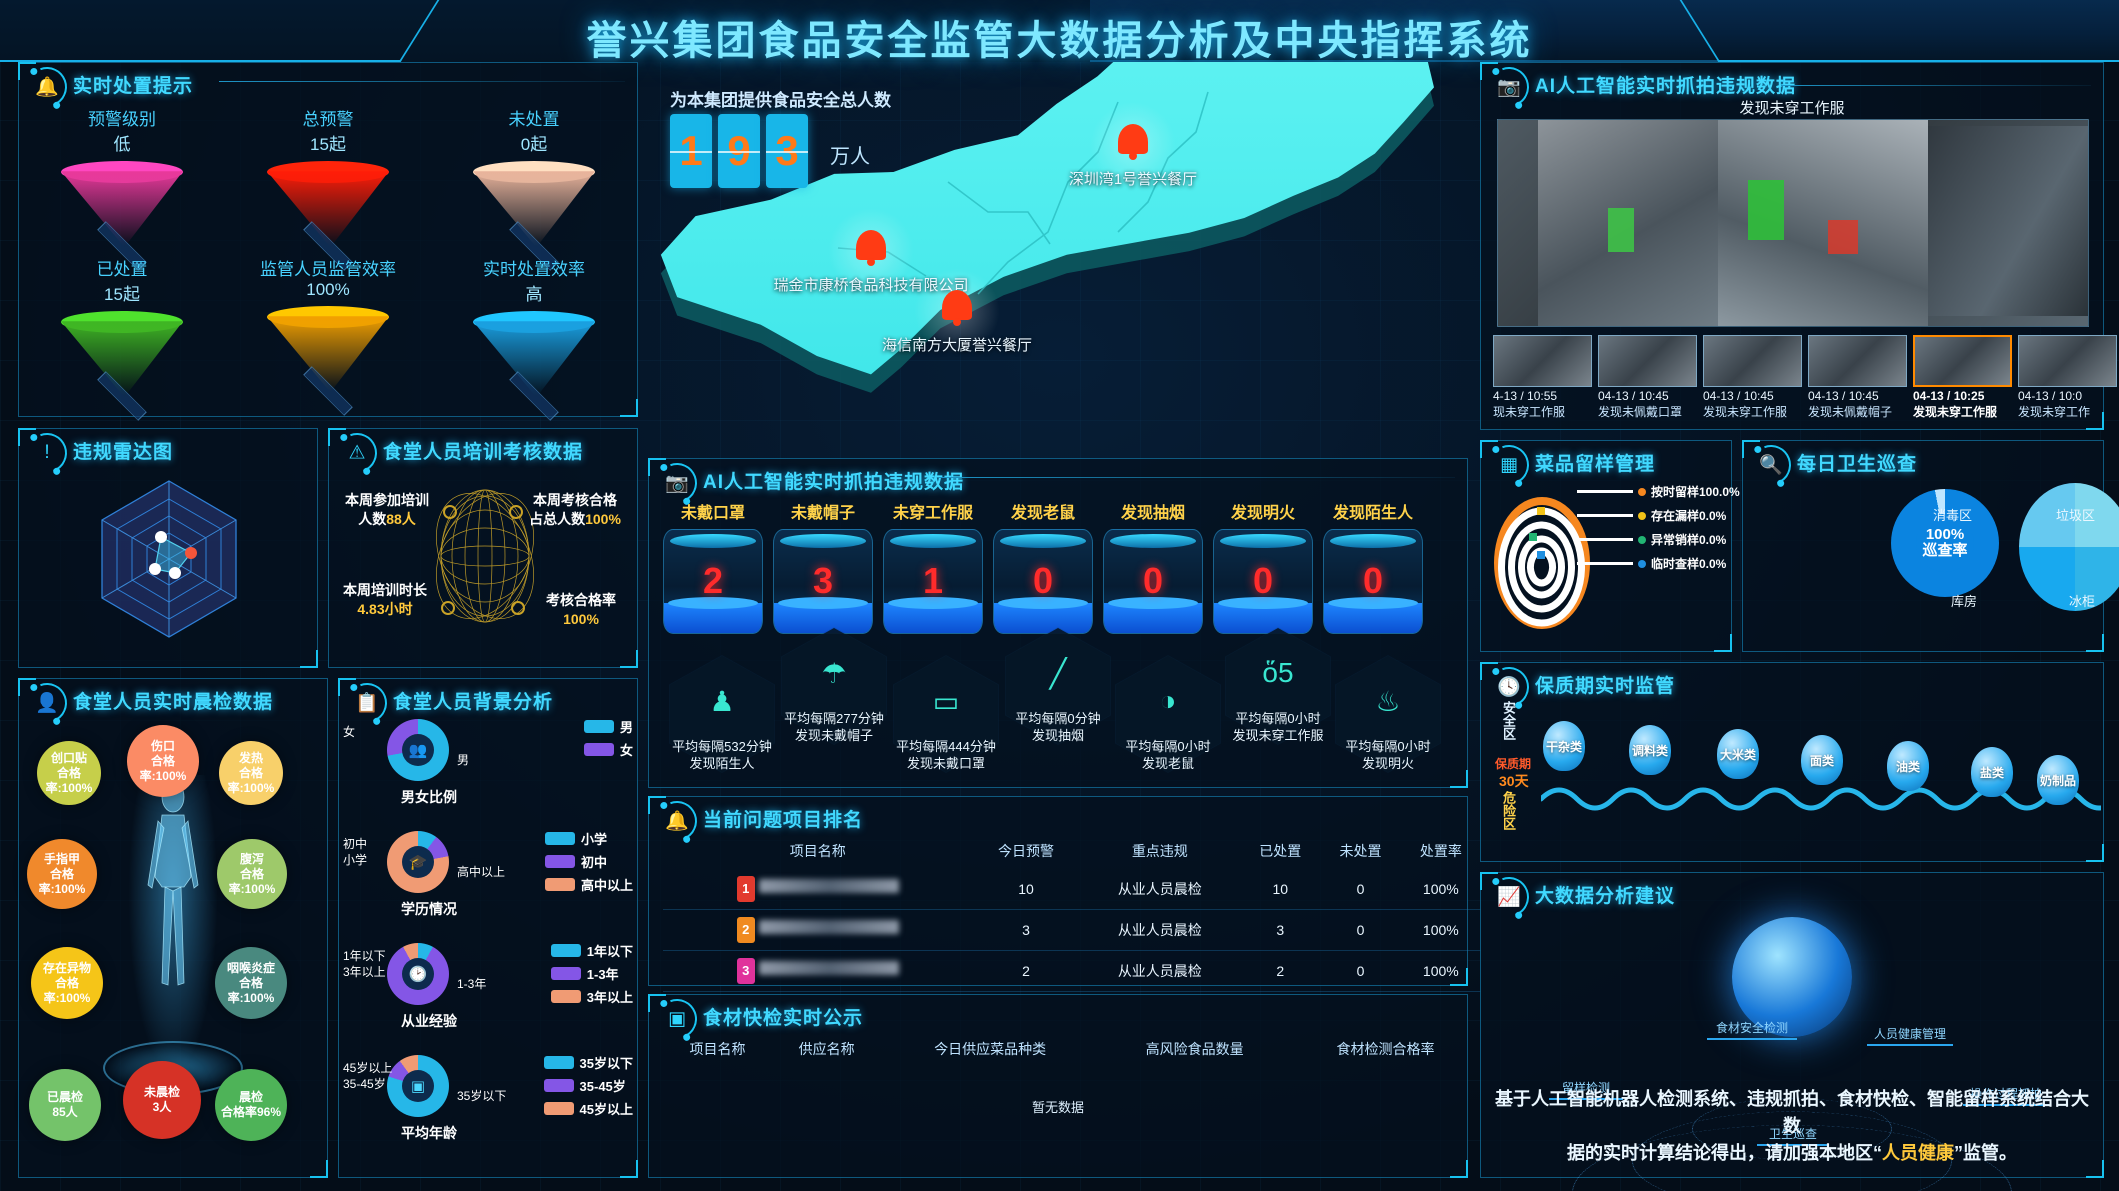 The height and width of the screenshot is (1191, 2119). I want to click on column-header-3: 高风险食品数量, so click(1194, 1049).